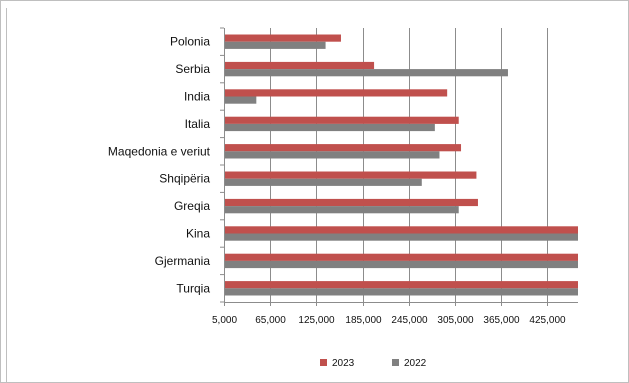 The width and height of the screenshot is (629, 383). What do you see at coordinates (401, 257) in the screenshot?
I see `bar-2023-gjermania` at bounding box center [401, 257].